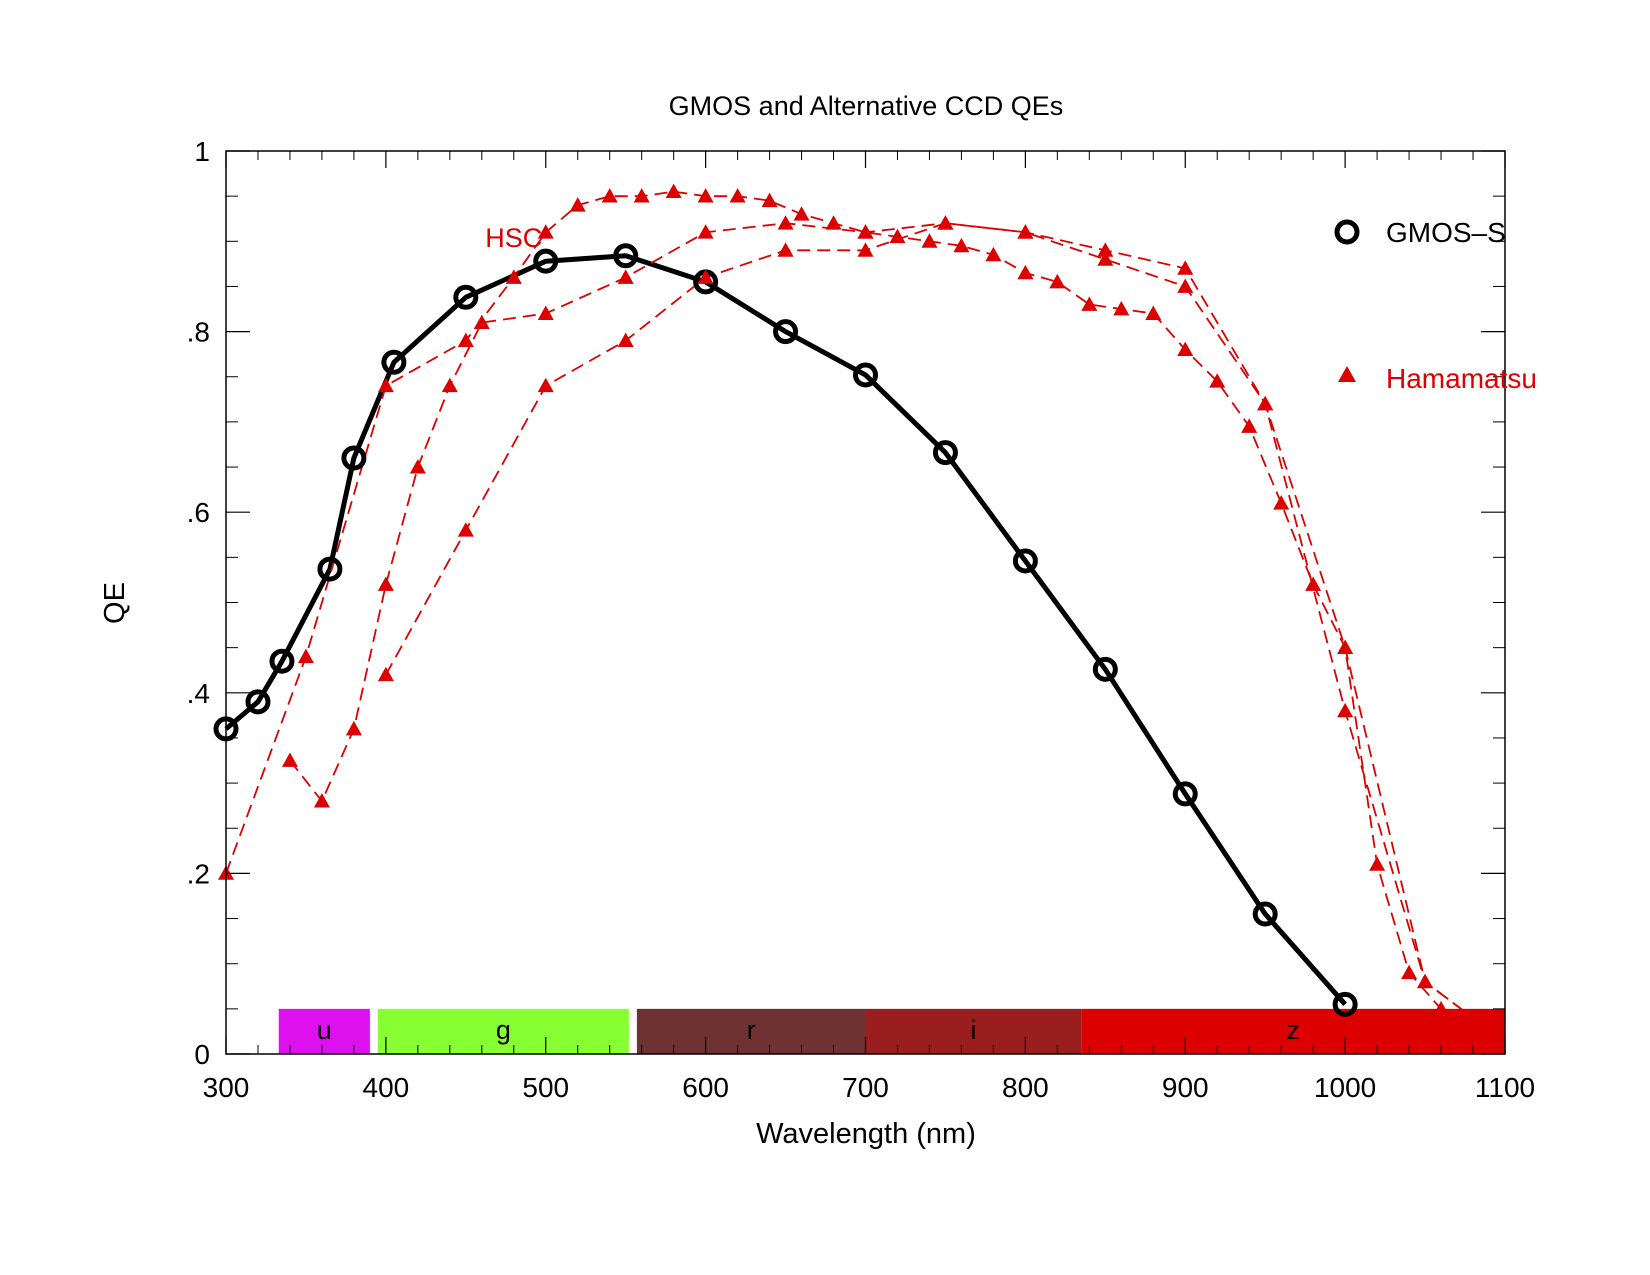 This screenshot has width=1650, height=1275. I want to click on legend-entry-hamamatsu: Hamamatsu, so click(1437, 378).